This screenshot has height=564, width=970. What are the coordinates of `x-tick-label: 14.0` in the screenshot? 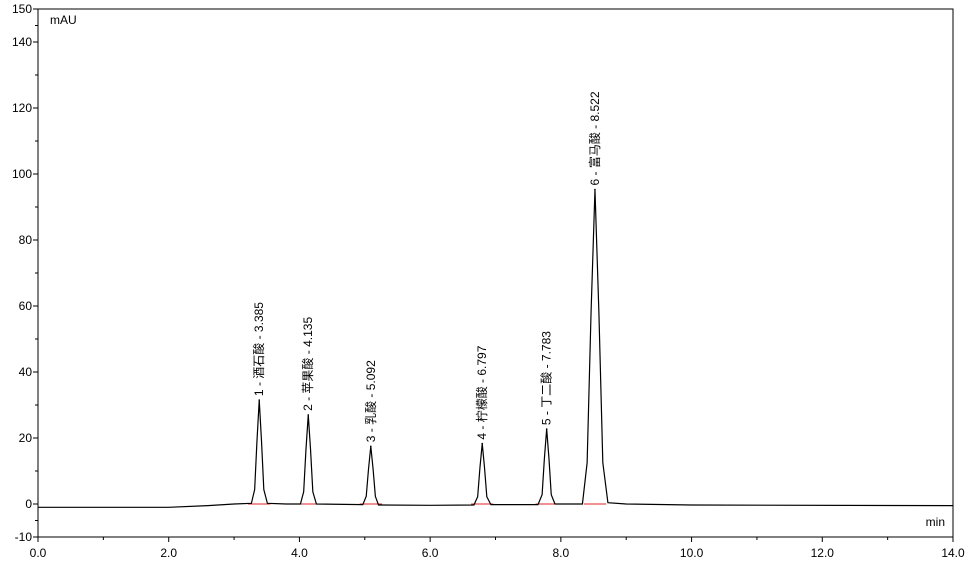 It's located at (953, 553).